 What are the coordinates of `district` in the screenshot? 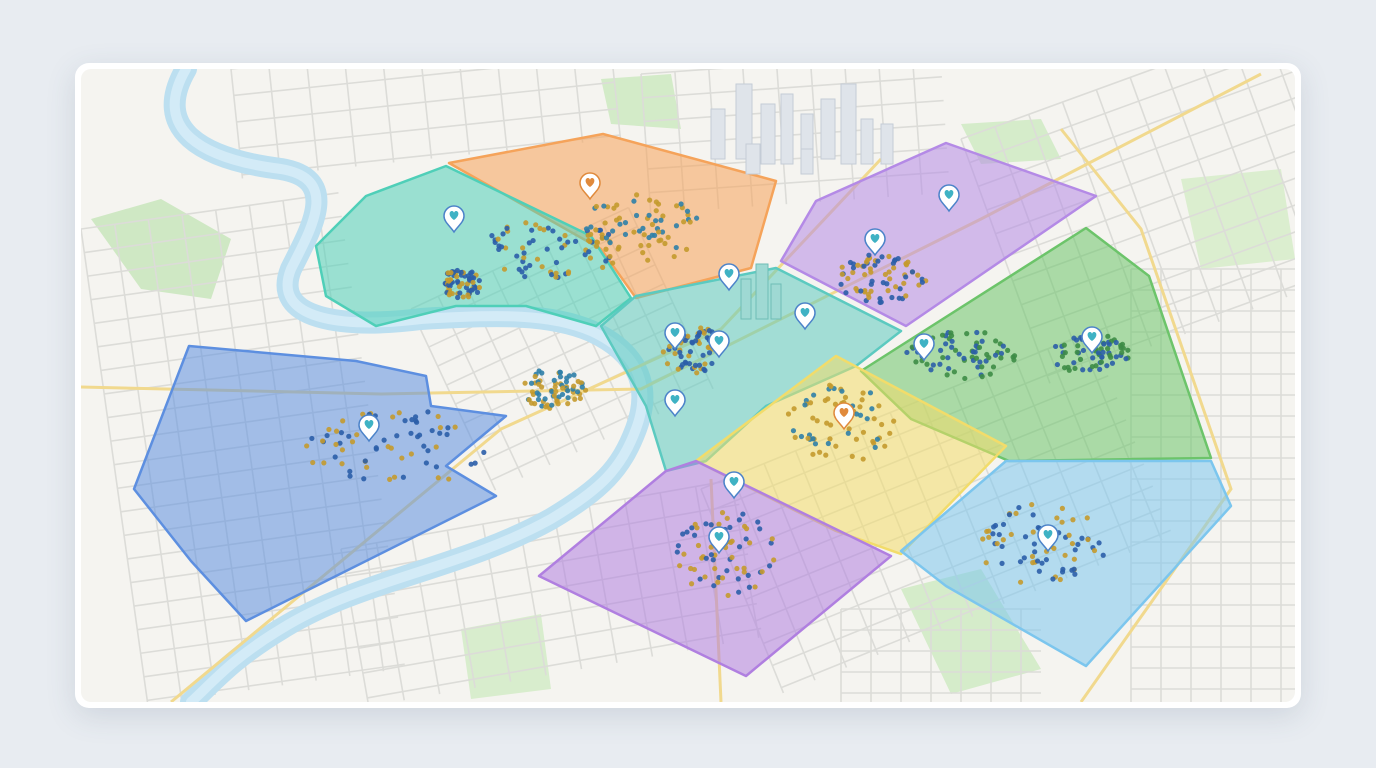 It's located at (473, 246).